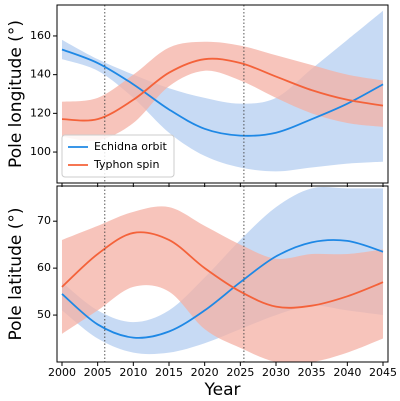 The width and height of the screenshot is (400, 401). What do you see at coordinates (44, 267) in the screenshot?
I see `y-tick-label: 60` at bounding box center [44, 267].